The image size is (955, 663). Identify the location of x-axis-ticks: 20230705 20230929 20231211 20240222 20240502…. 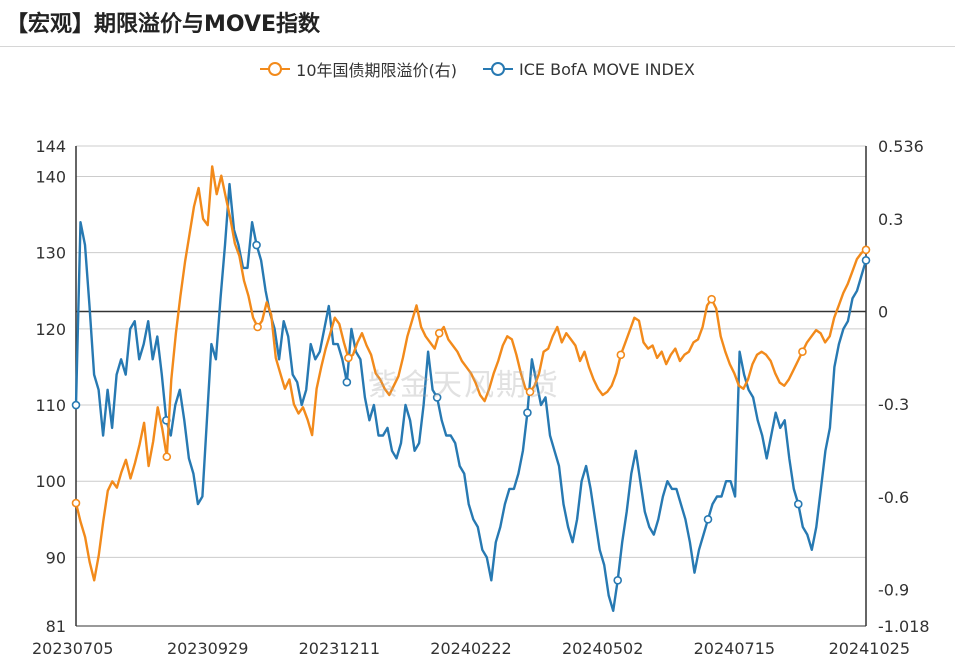
(471, 648).